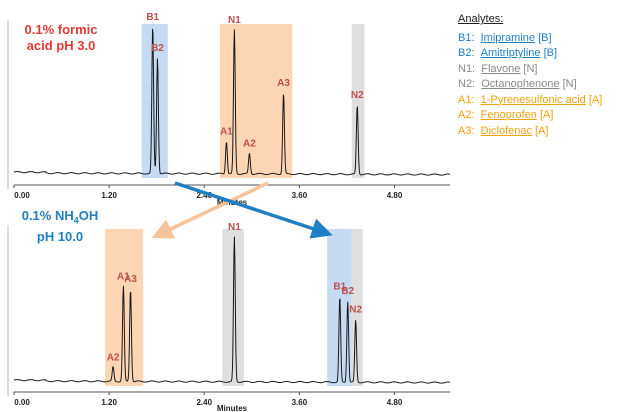 This screenshot has width=633, height=412. I want to click on legend-item-code: B1:, so click(469, 37).